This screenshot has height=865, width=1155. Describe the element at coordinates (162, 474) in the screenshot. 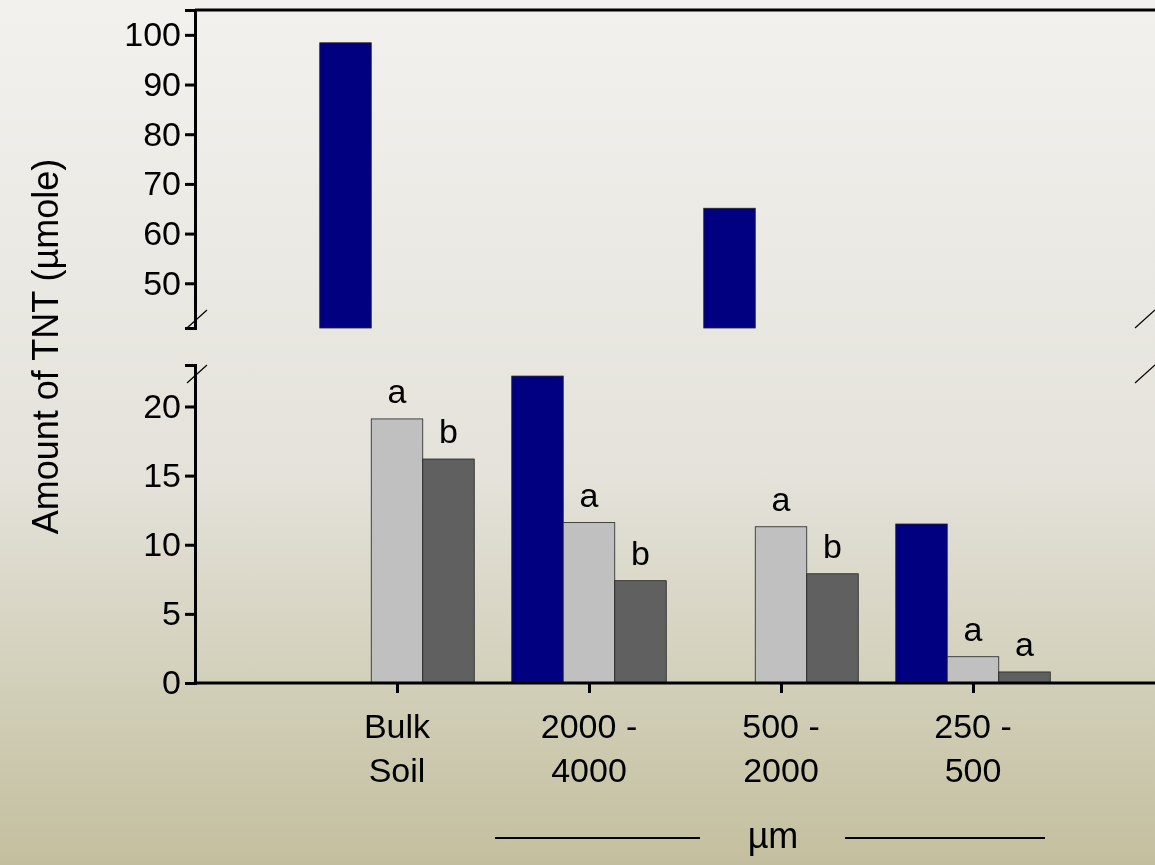

I see `y-tick-label: 15` at that location.